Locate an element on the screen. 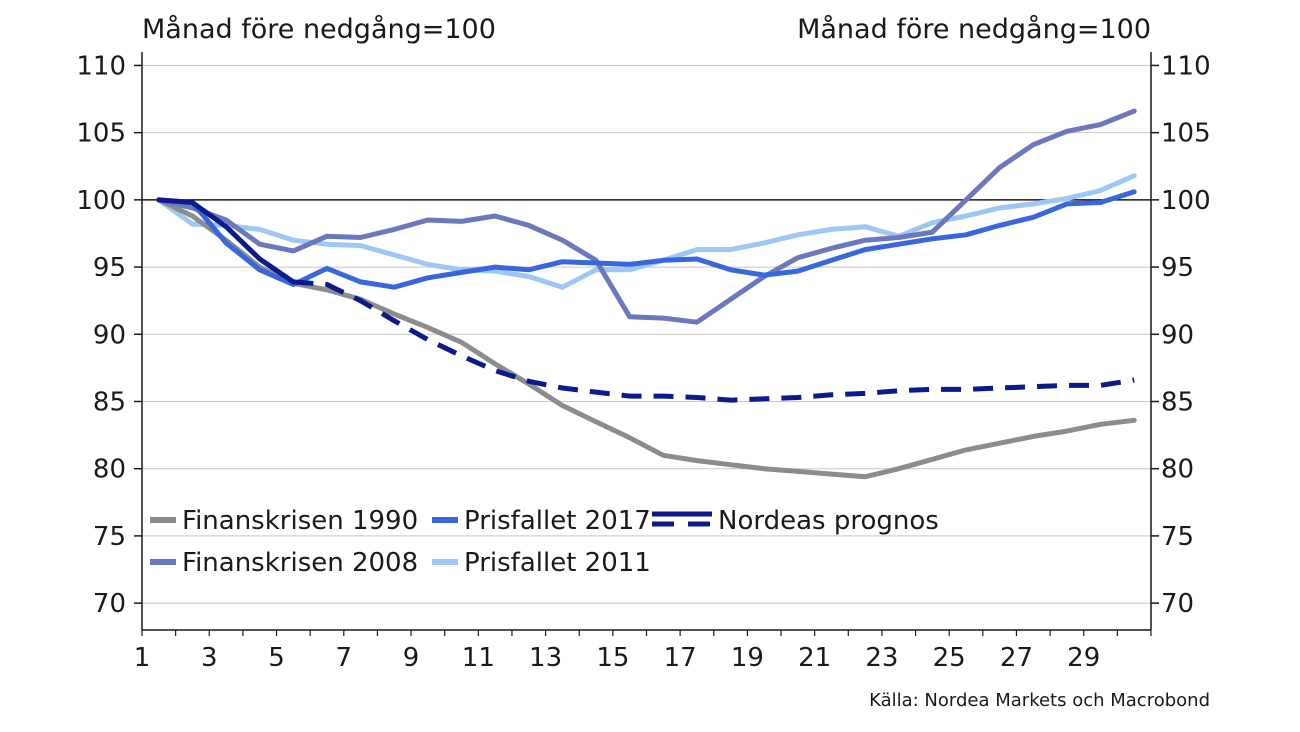 The height and width of the screenshot is (732, 1300). source-note: Källa: Nordea Markets och Macrobond is located at coordinates (1039, 700).